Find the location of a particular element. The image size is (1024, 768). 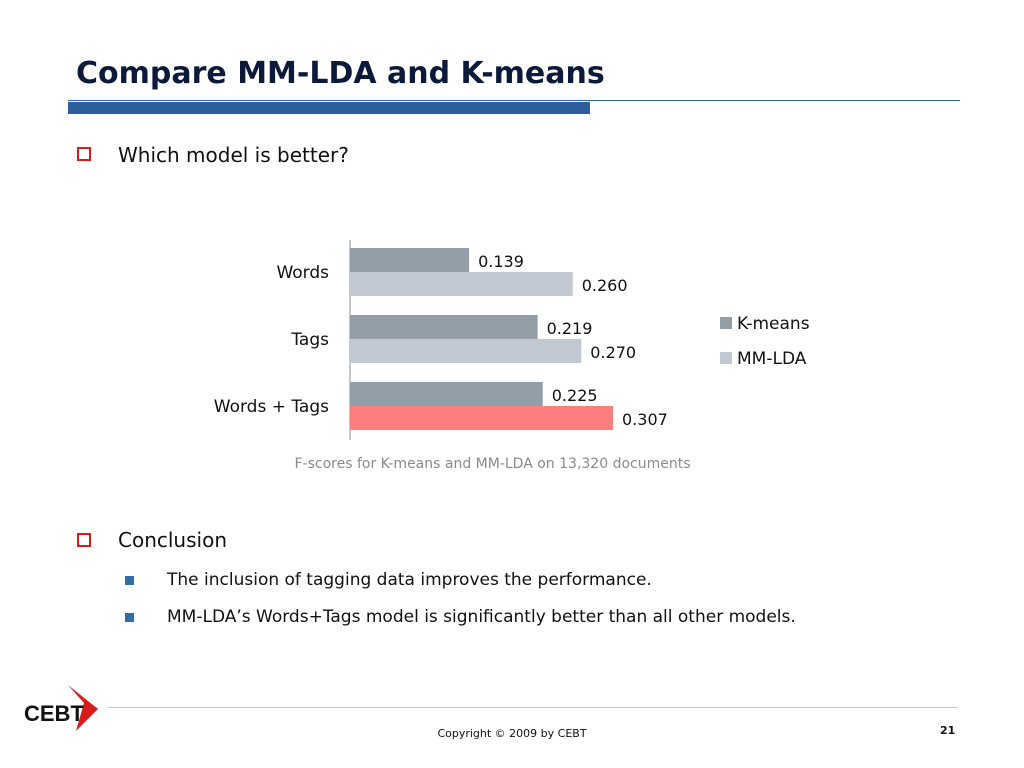

category-label: Words + Tags is located at coordinates (271, 407).